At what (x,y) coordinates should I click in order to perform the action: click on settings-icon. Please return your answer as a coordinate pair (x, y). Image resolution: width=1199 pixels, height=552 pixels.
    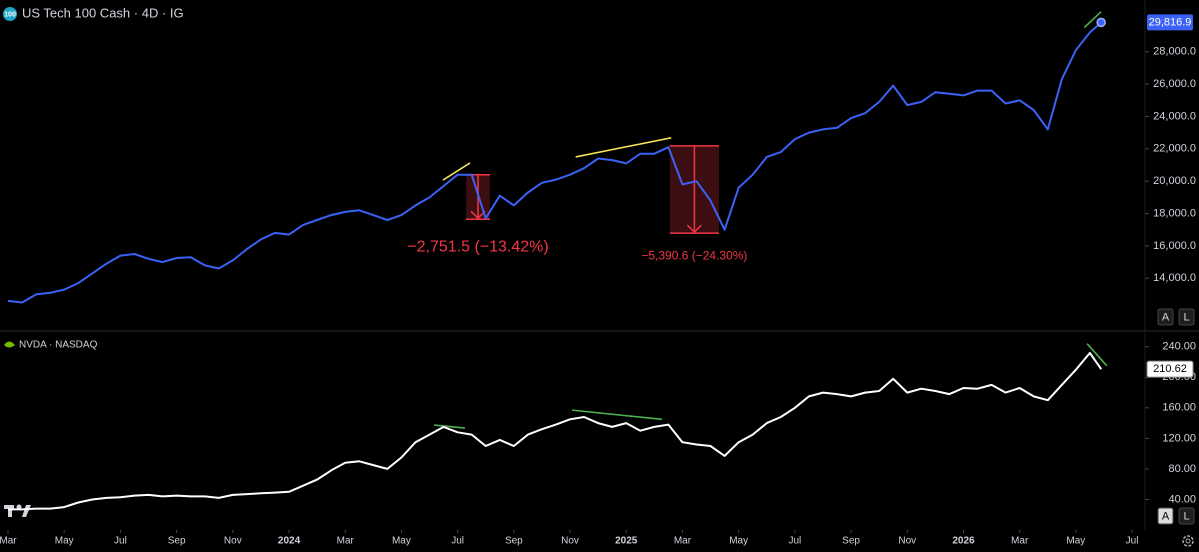
    Looking at the image, I should click on (1188, 541).